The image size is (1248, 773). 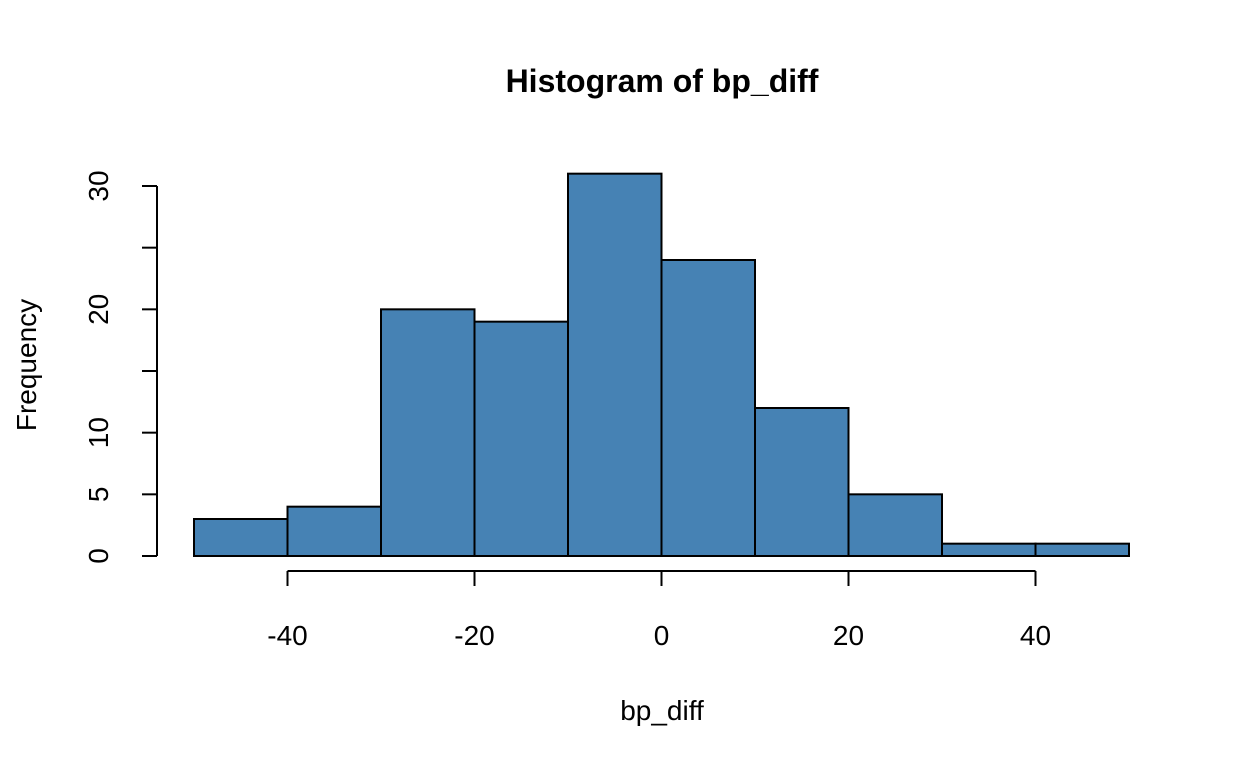 I want to click on x-axis-label: bp_diff, so click(x=662, y=710).